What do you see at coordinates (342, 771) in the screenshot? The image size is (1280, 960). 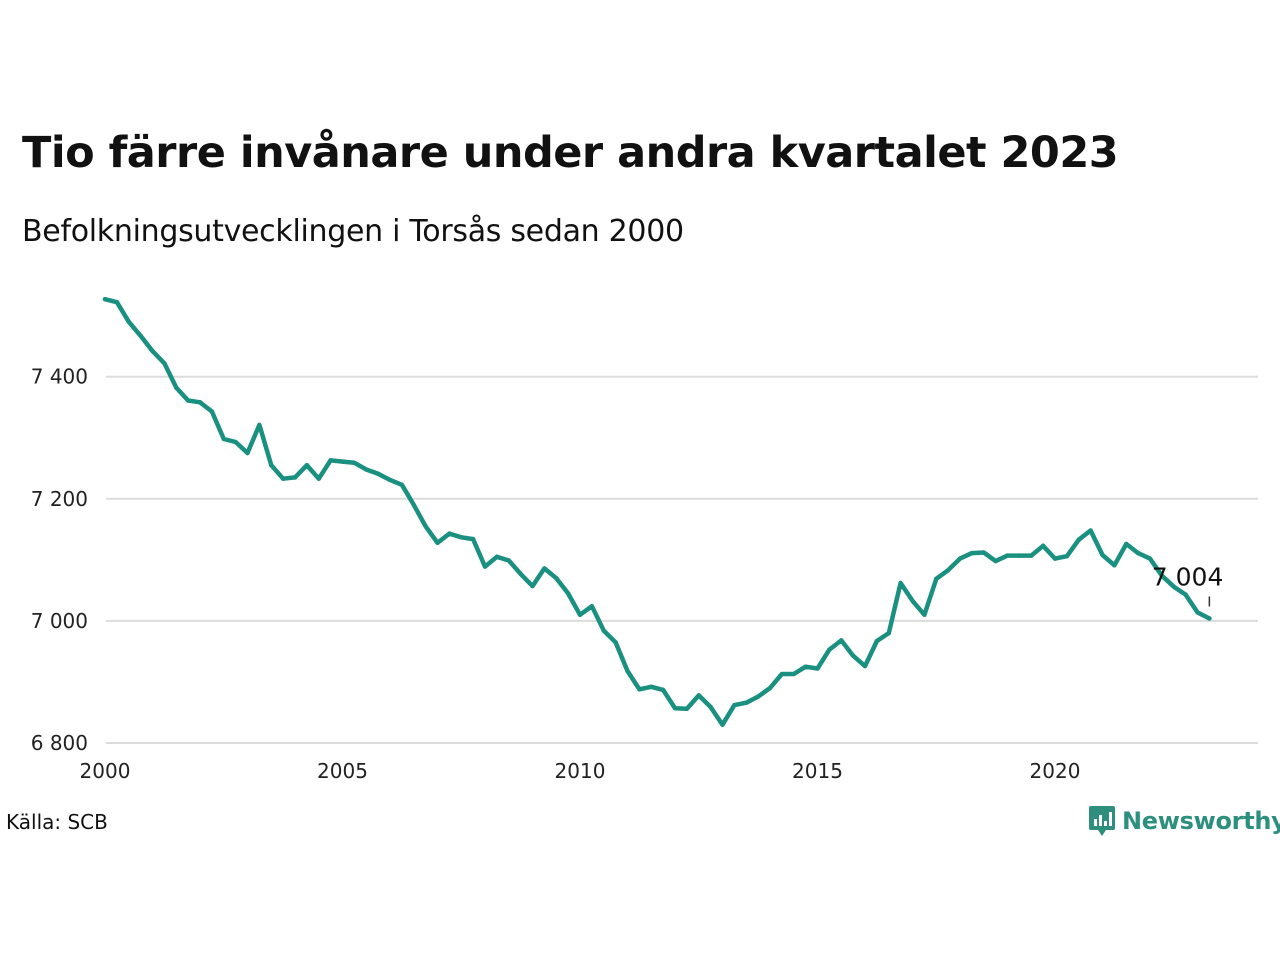 I see `x-tick-label: 2005` at bounding box center [342, 771].